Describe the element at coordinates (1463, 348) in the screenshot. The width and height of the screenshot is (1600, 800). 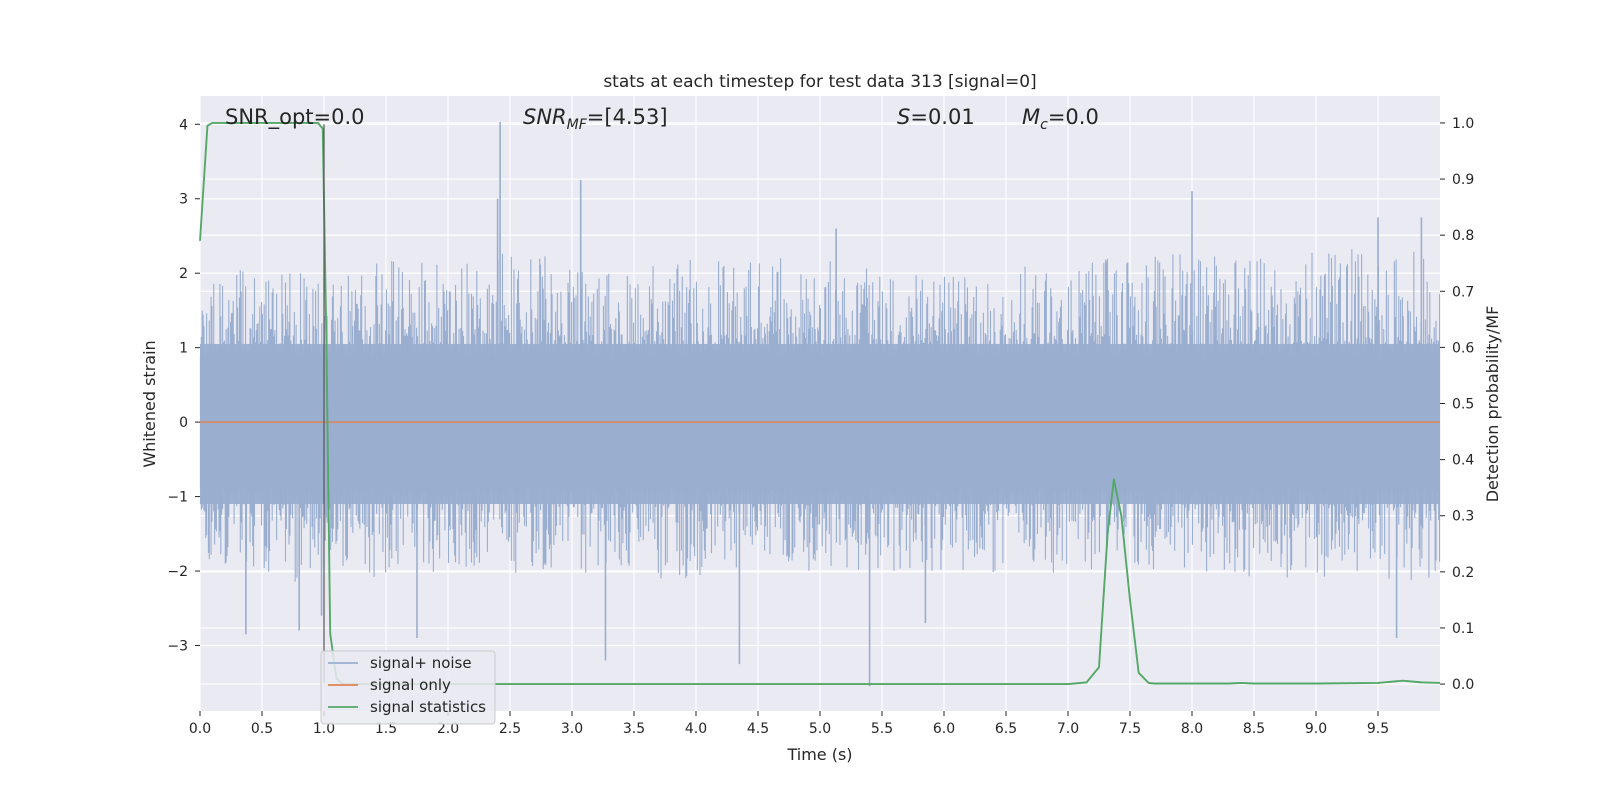
I see `y-right-tick-label: 0.6` at that location.